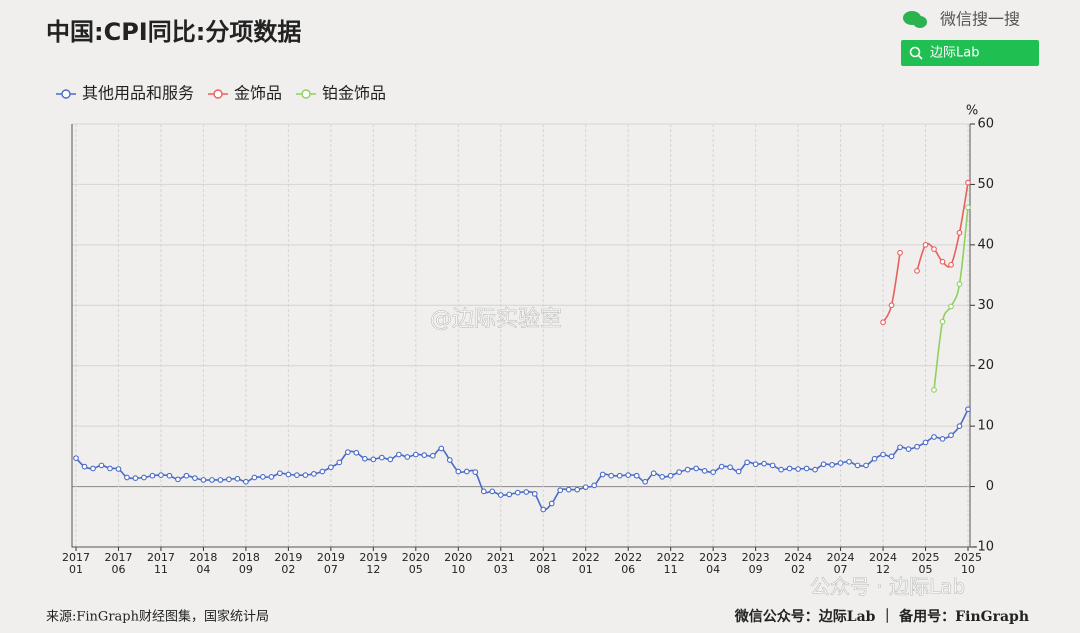  Describe the element at coordinates (670, 563) in the screenshot. I see `x-tick-label: 2022 11` at that location.